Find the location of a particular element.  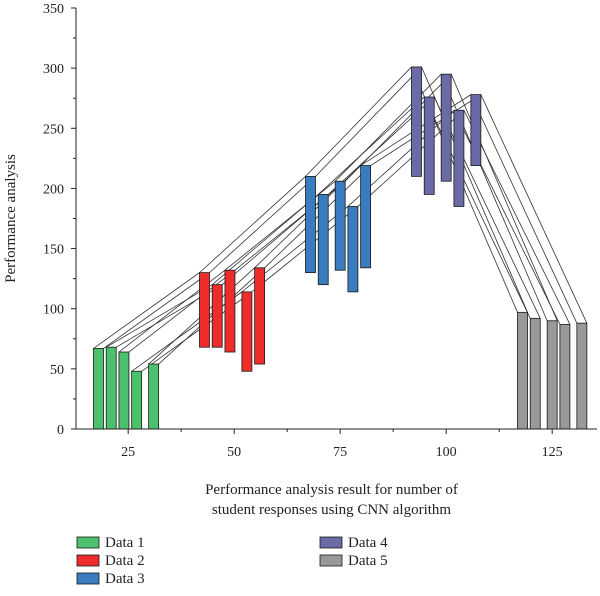

y-tick-label: 150 is located at coordinates (53, 250).